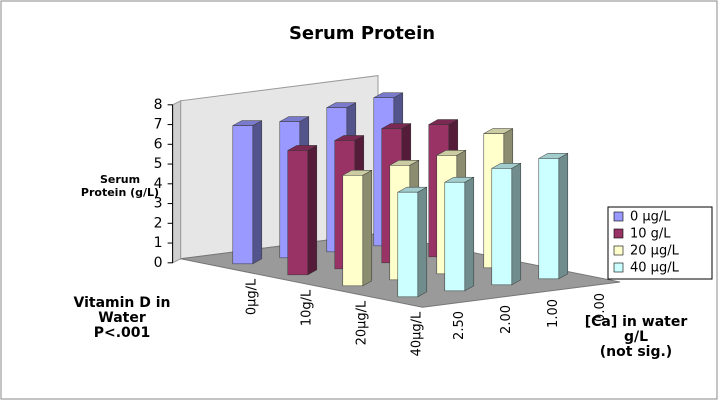 The width and height of the screenshot is (718, 400). I want to click on y-tick-label: 1, so click(158, 243).